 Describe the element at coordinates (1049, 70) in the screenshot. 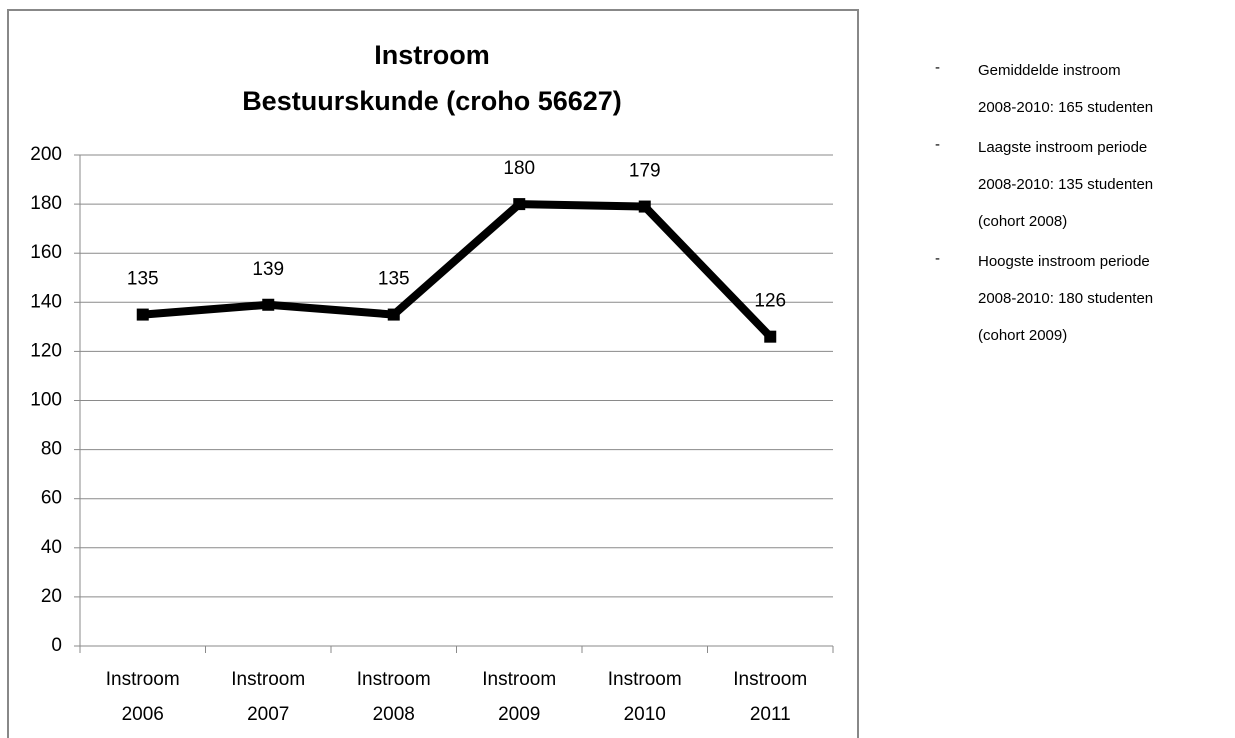

I see `note-text: Gemiddelde instroom` at that location.